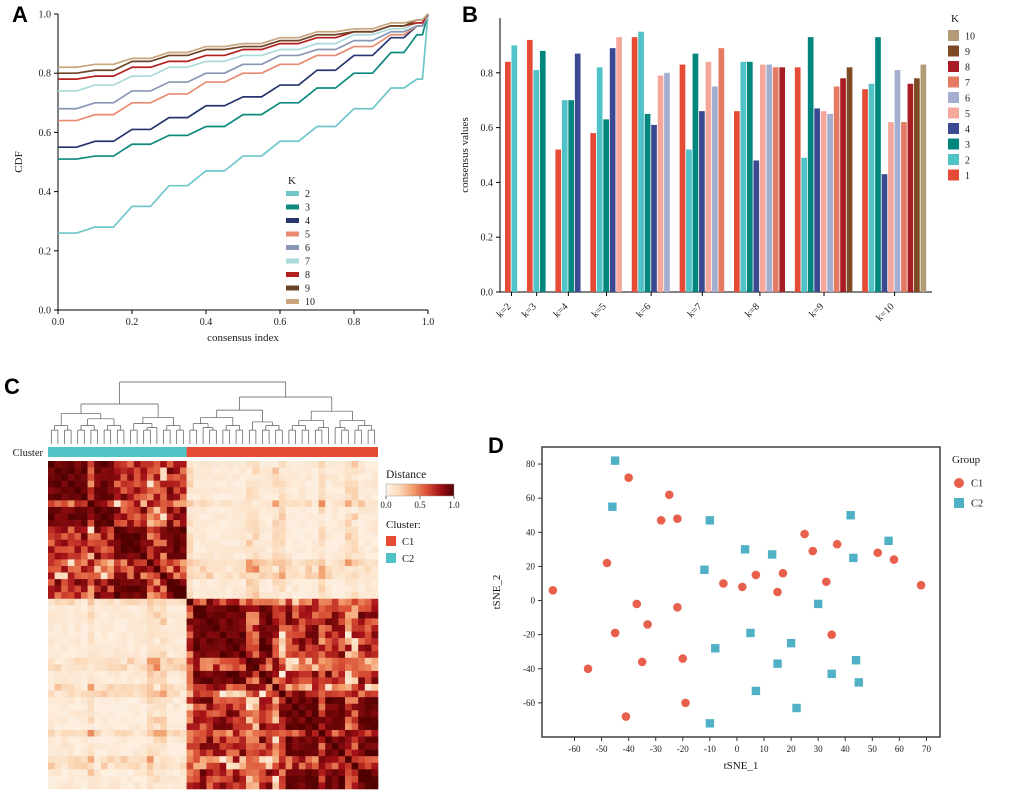 Image resolution: width=1020 pixels, height=800 pixels. Describe the element at coordinates (307, 221) in the screenshot. I see `svg-text: 4` at that location.